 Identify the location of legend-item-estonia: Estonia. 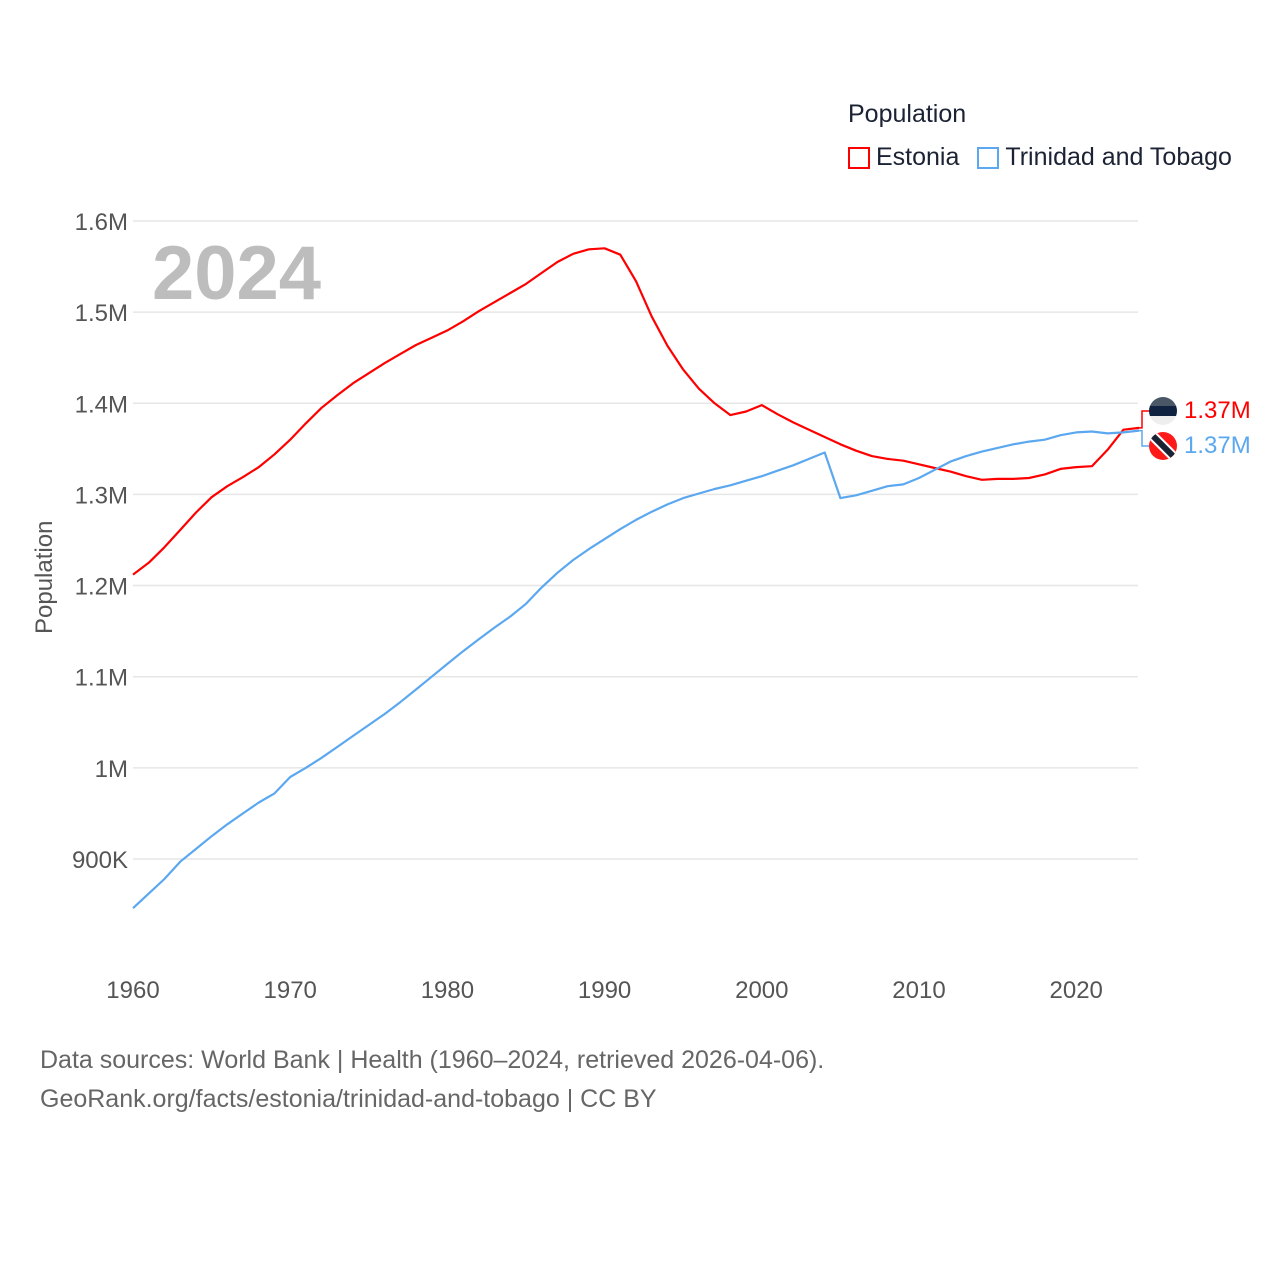
(903, 157).